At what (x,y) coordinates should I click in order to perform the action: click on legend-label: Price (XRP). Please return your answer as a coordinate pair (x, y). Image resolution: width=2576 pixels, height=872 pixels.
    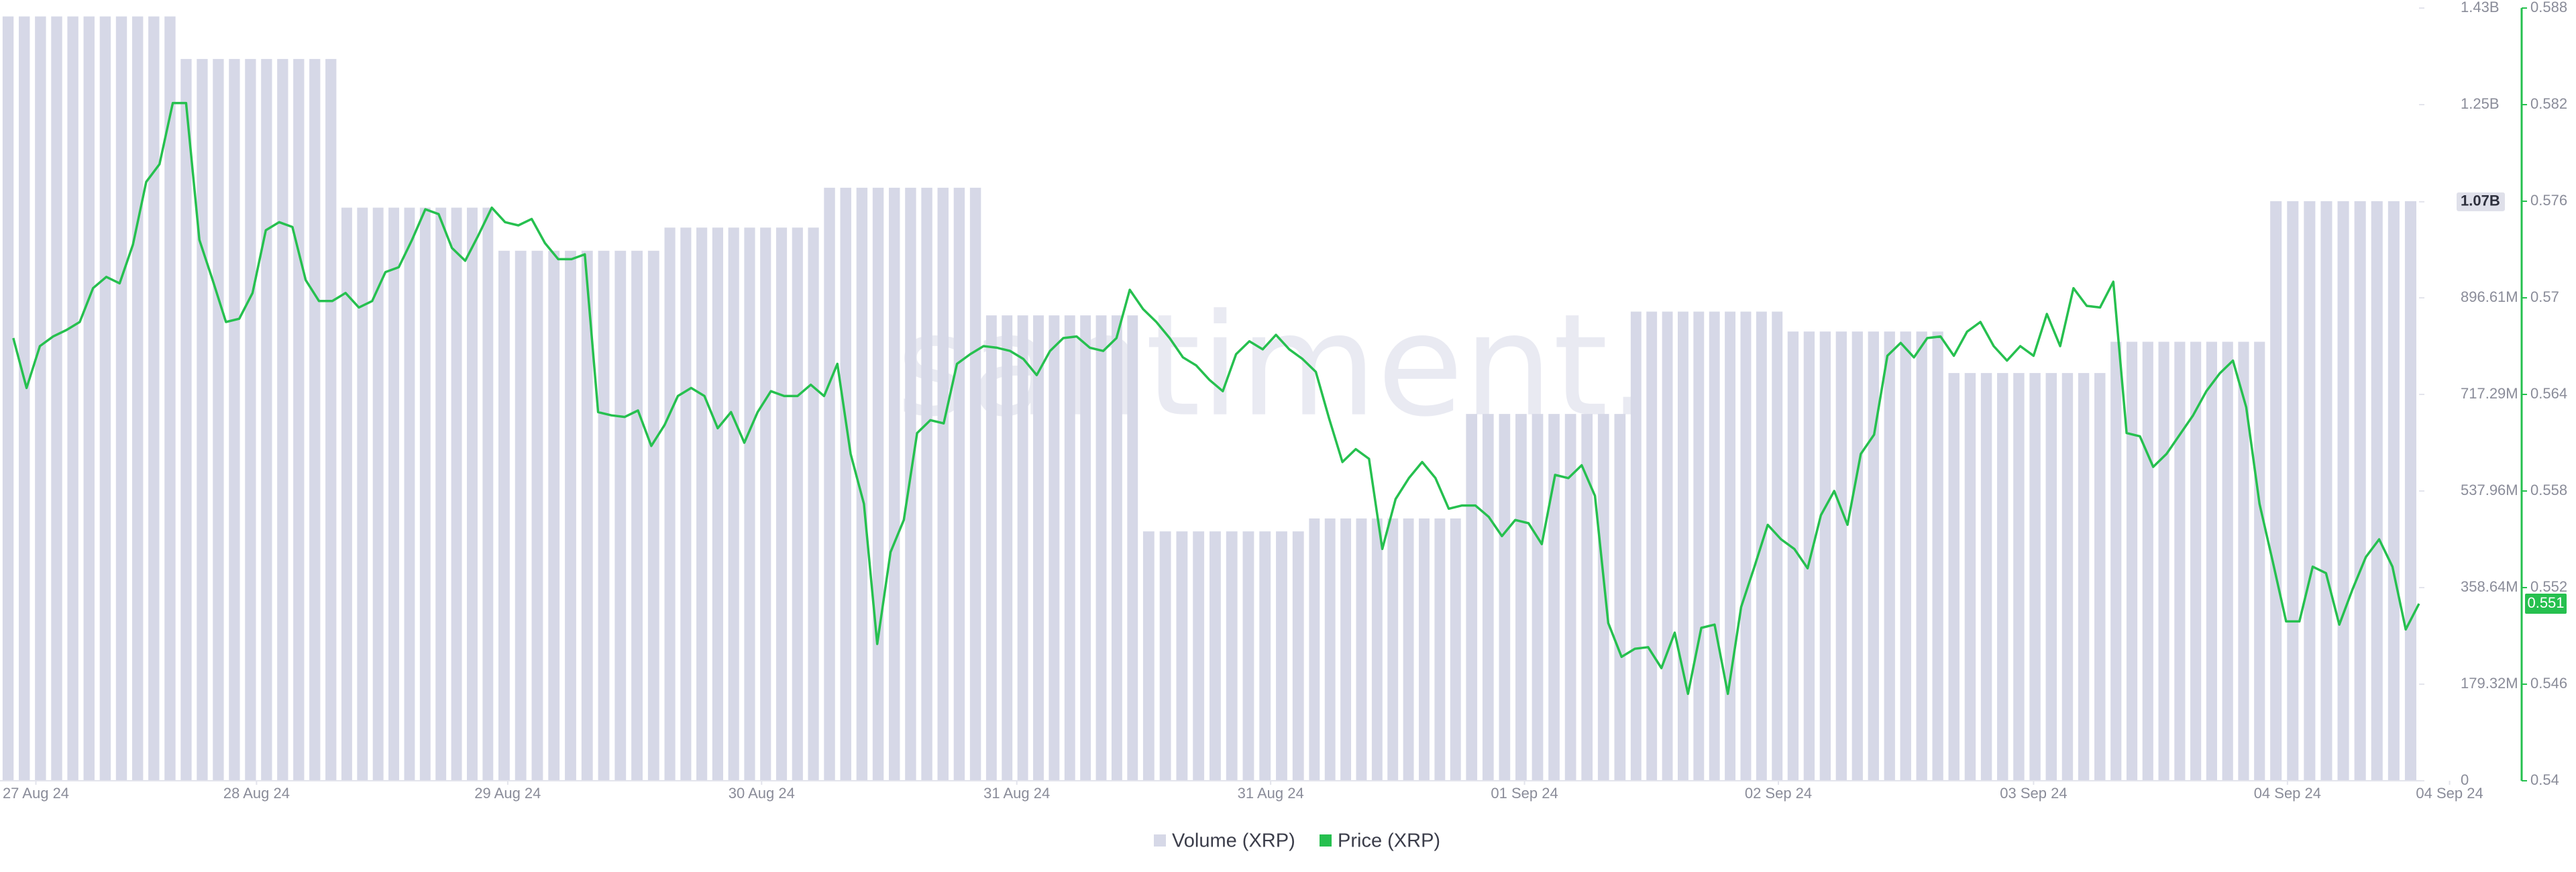
    Looking at the image, I should click on (1389, 841).